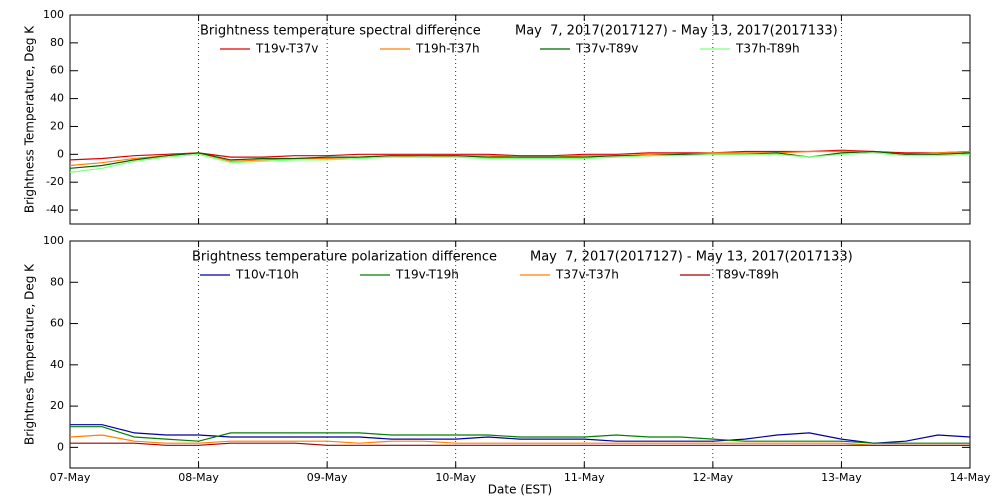  What do you see at coordinates (198, 477) in the screenshot?
I see `x-tick-label: 08-May` at bounding box center [198, 477].